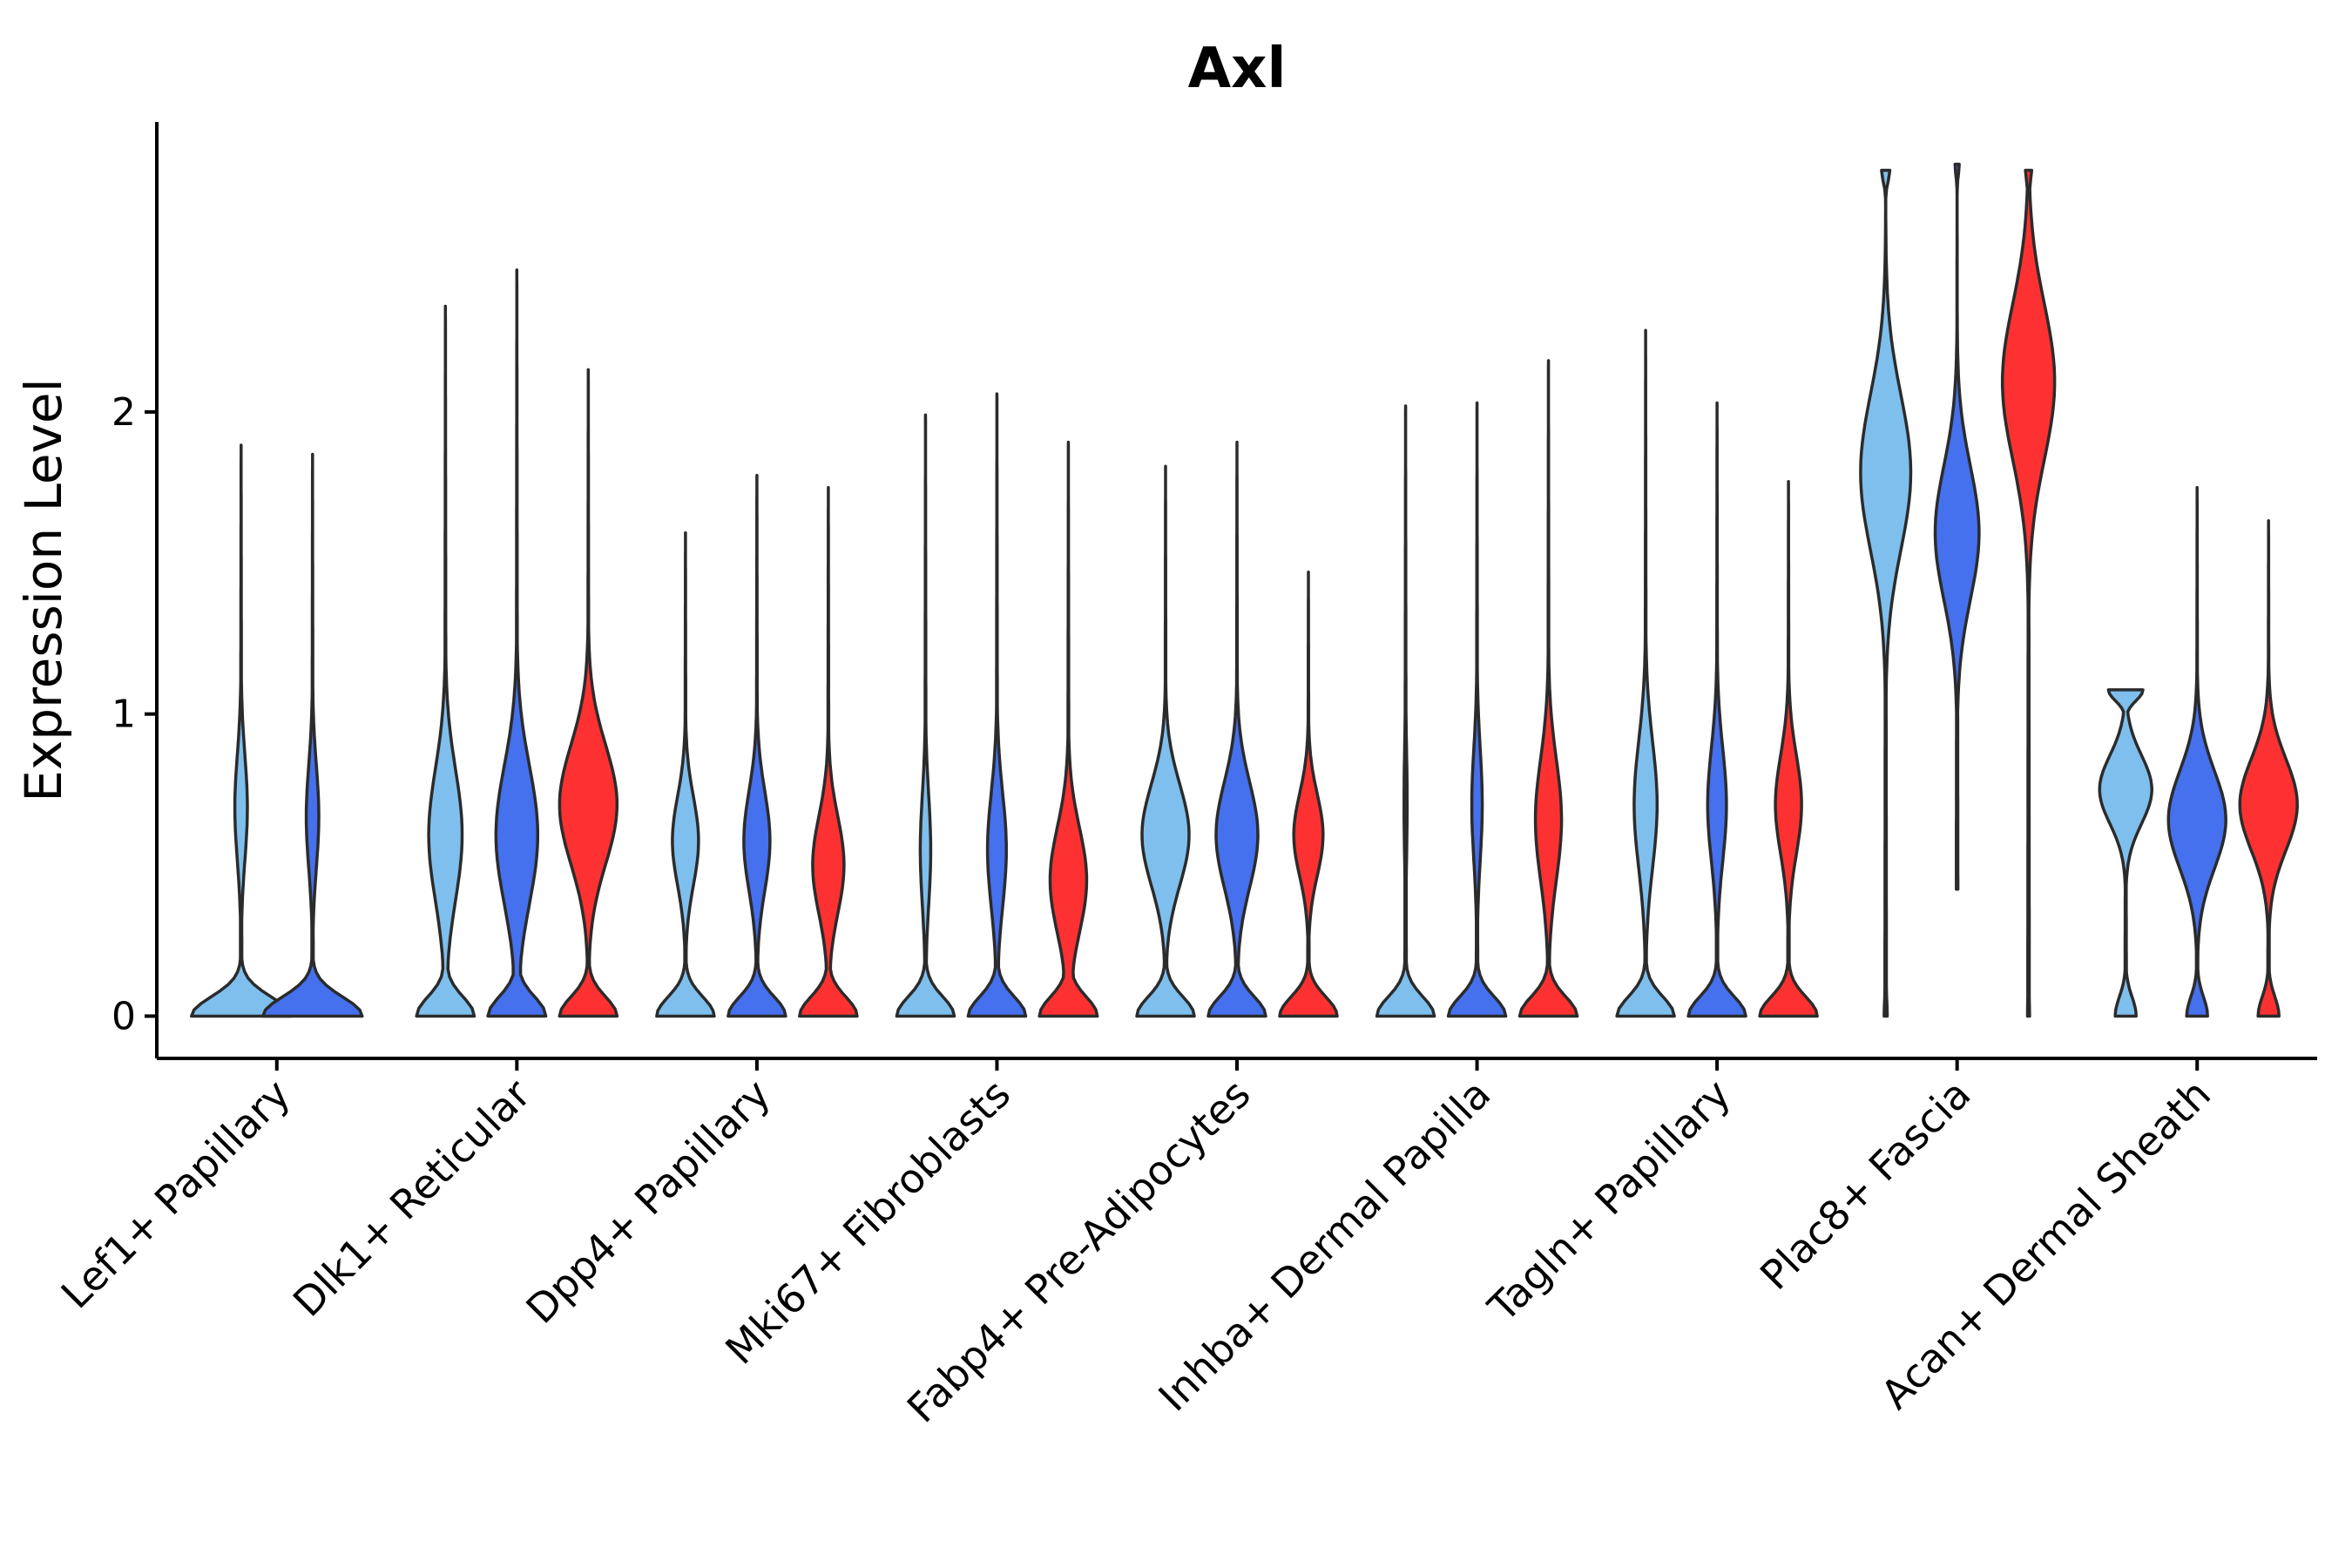 Image resolution: width=2352 pixels, height=1568 pixels. Describe the element at coordinates (44, 589) in the screenshot. I see `y-axis-label: Expression Level` at that location.